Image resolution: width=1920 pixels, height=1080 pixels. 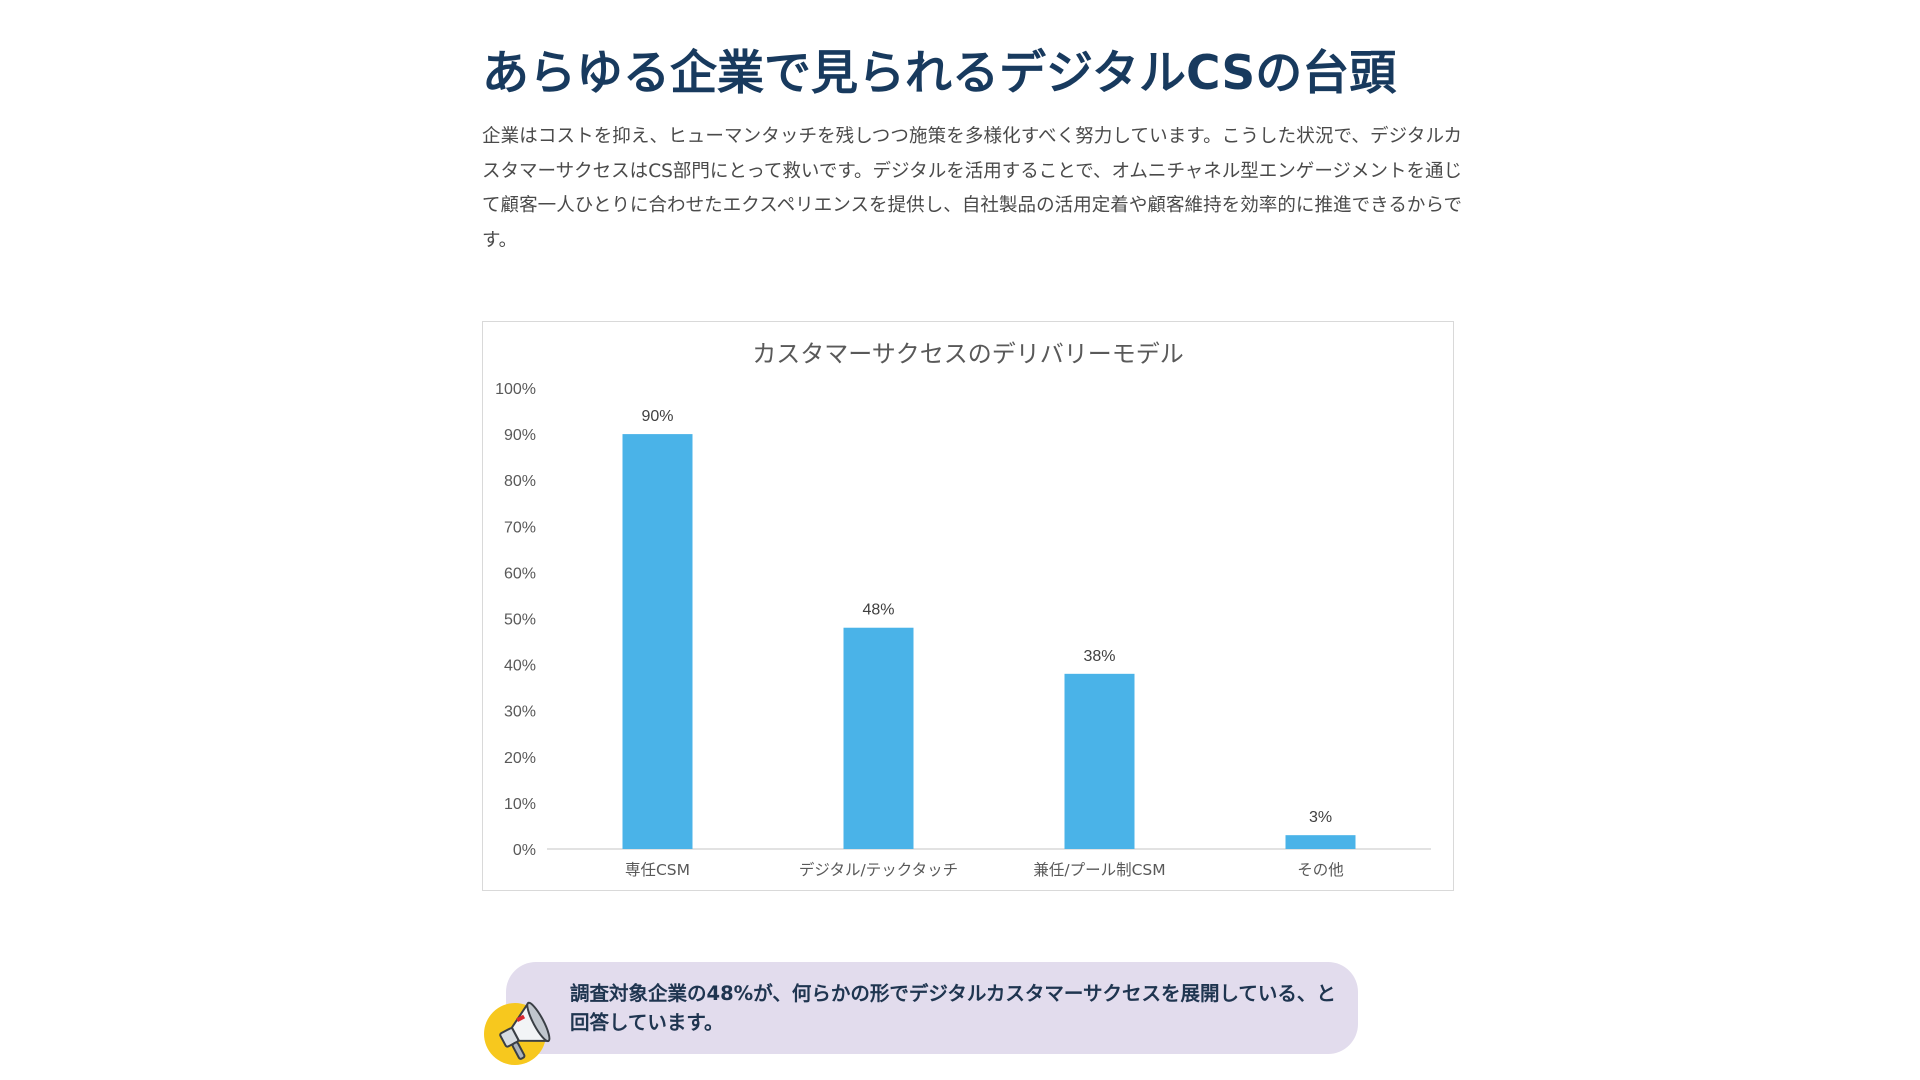 I want to click on bar-value-label: 38%, so click(x=1099, y=656).